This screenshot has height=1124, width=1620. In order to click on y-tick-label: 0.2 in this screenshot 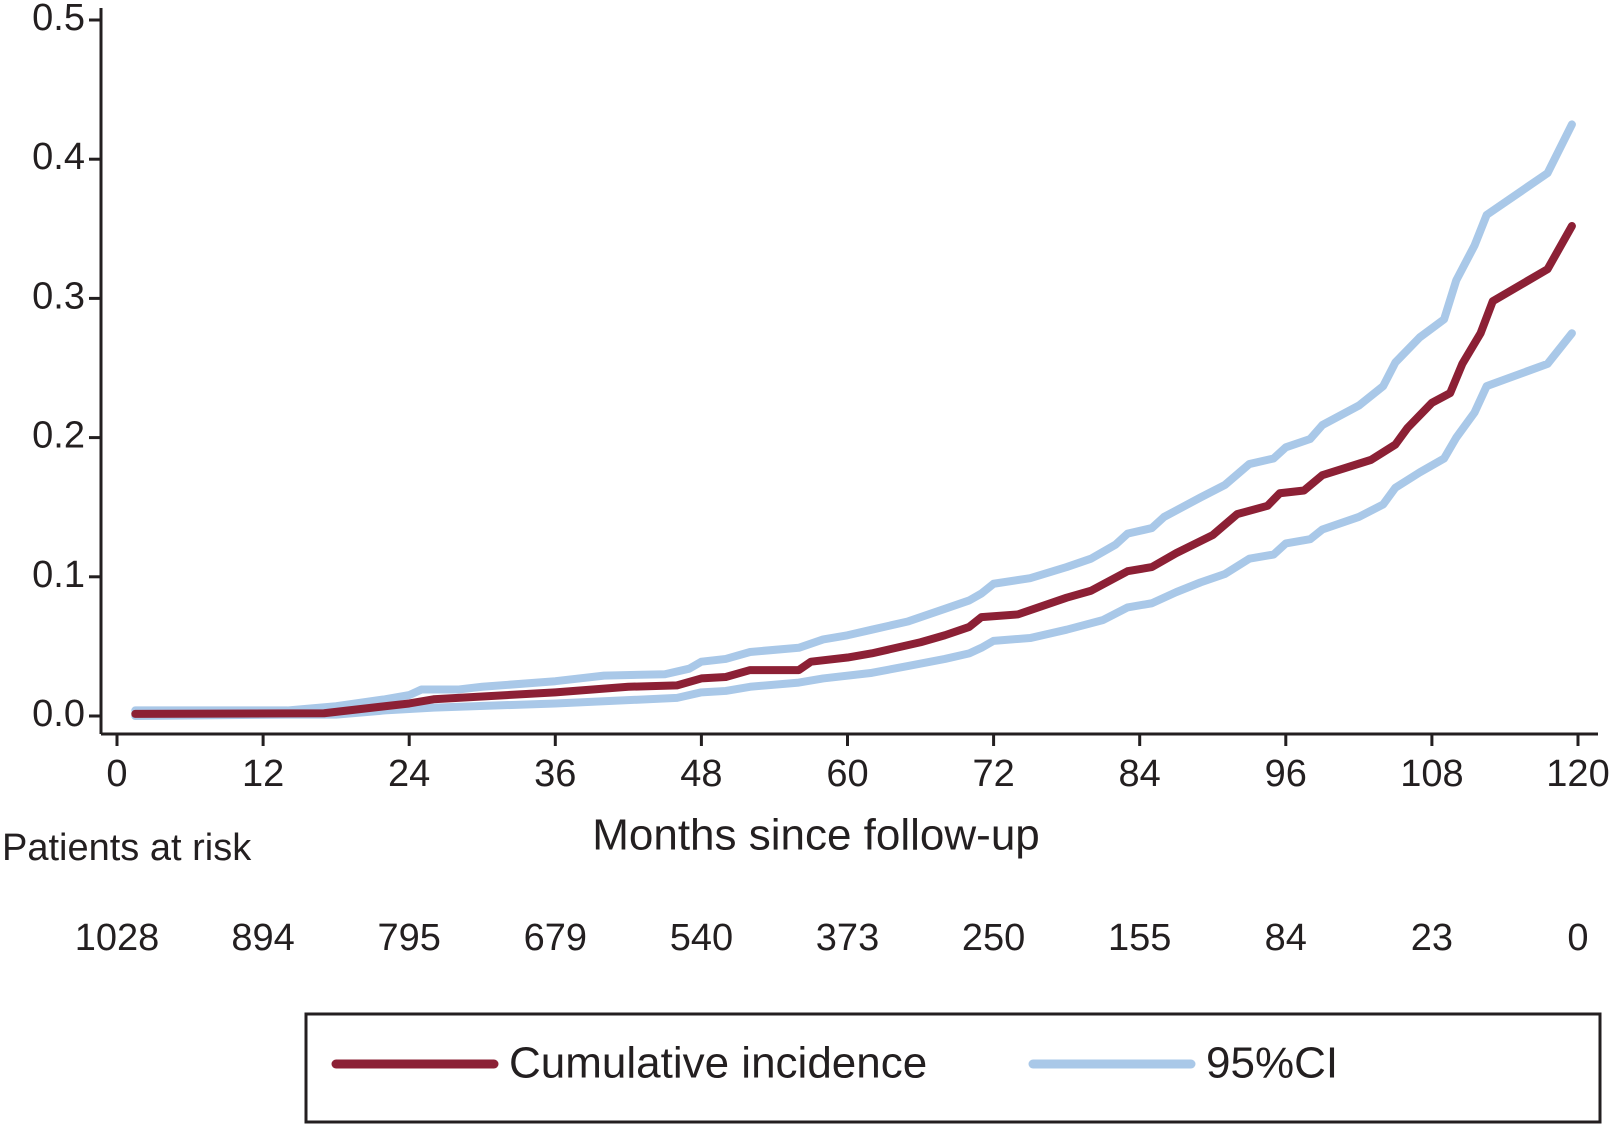, I will do `click(58, 436)`.